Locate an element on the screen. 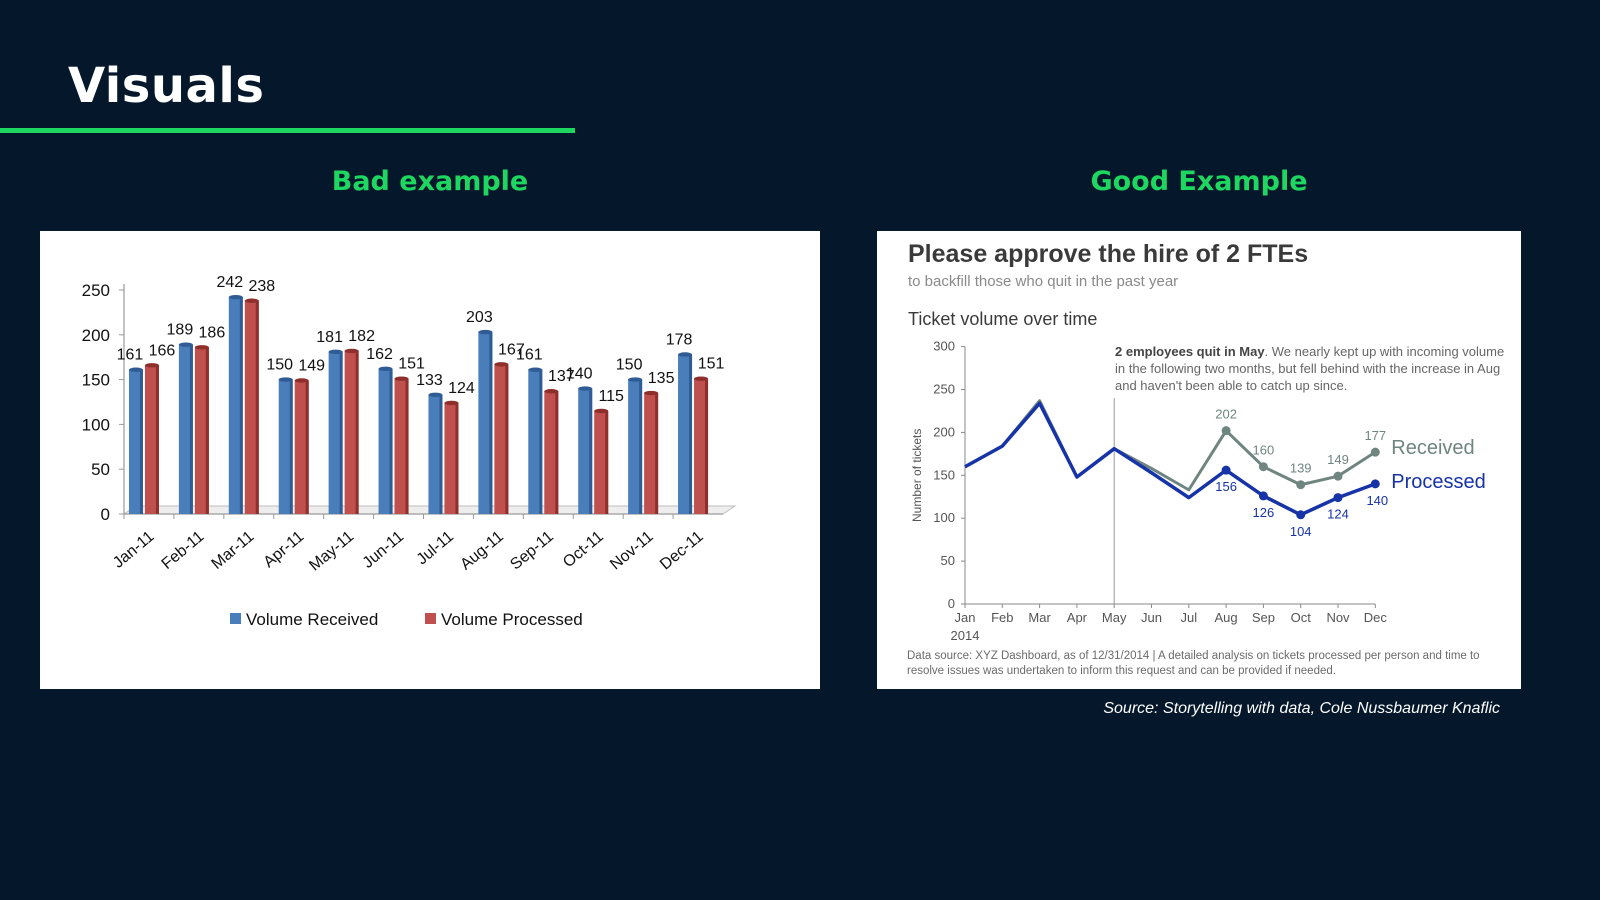 The height and width of the screenshot is (900, 1600). bar-data-label: 161 is located at coordinates (529, 355).